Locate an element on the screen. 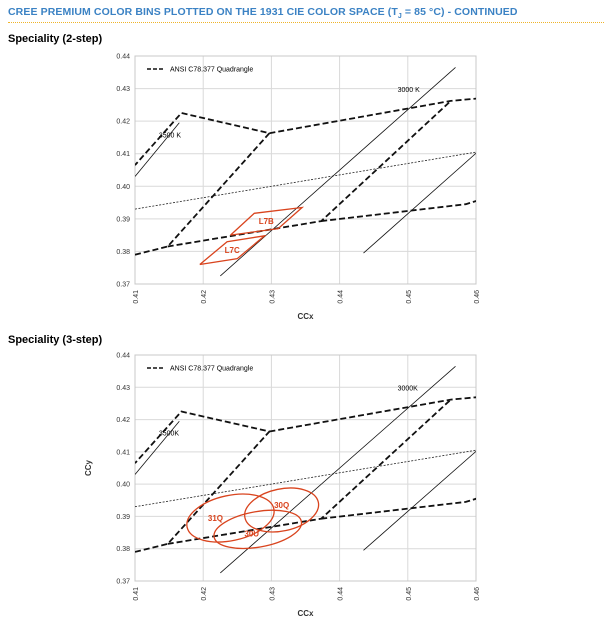  color-bin-ellipse-31q is located at coordinates (230, 518).